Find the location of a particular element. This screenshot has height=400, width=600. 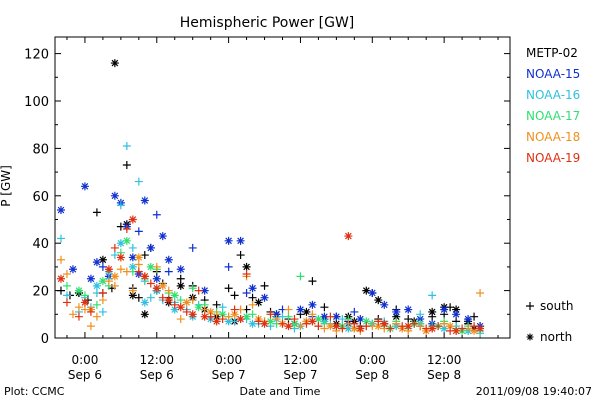

marker-legend-entry: north is located at coordinates (549, 337).